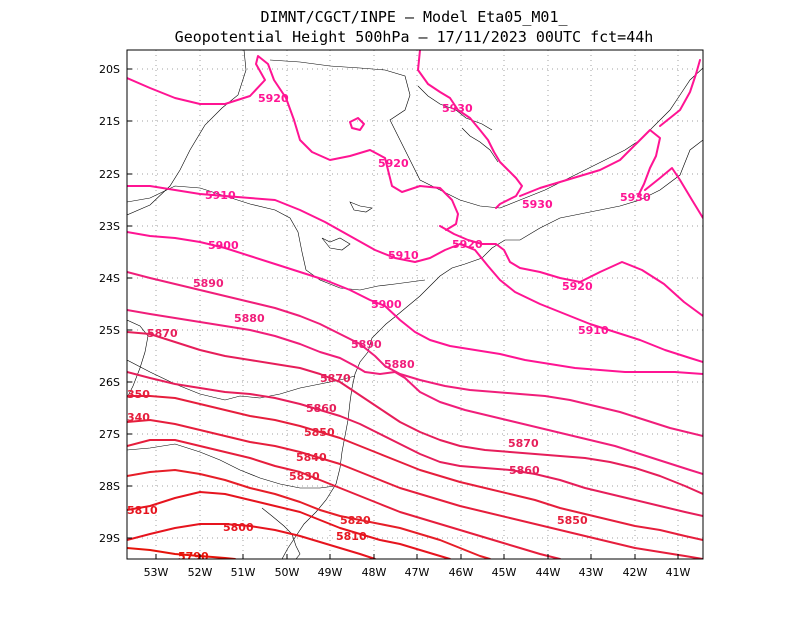  I want to click on border-sc-rs, so click(231, 466).